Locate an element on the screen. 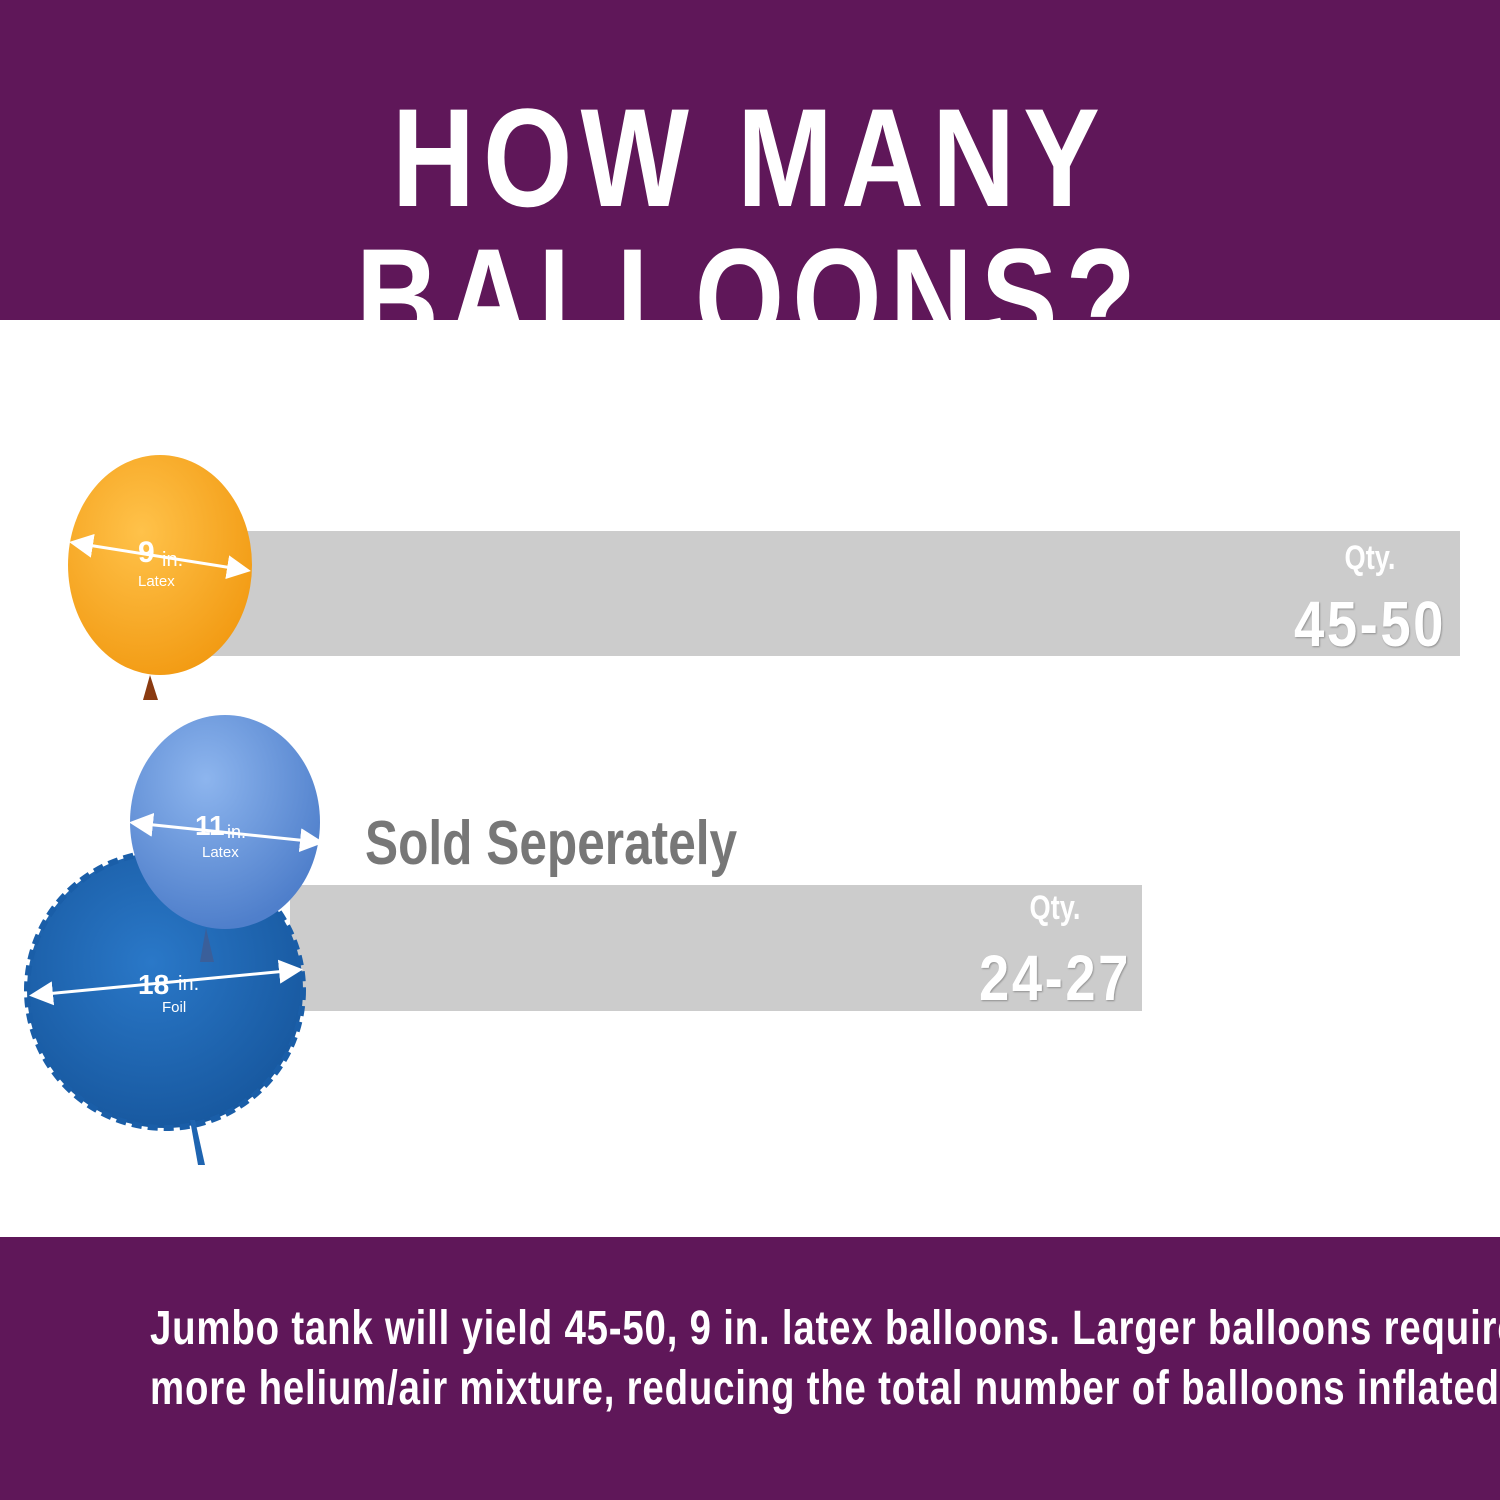 Image resolution: width=1500 pixels, height=1500 pixels. balloon-size: 18 is located at coordinates (153, 984).